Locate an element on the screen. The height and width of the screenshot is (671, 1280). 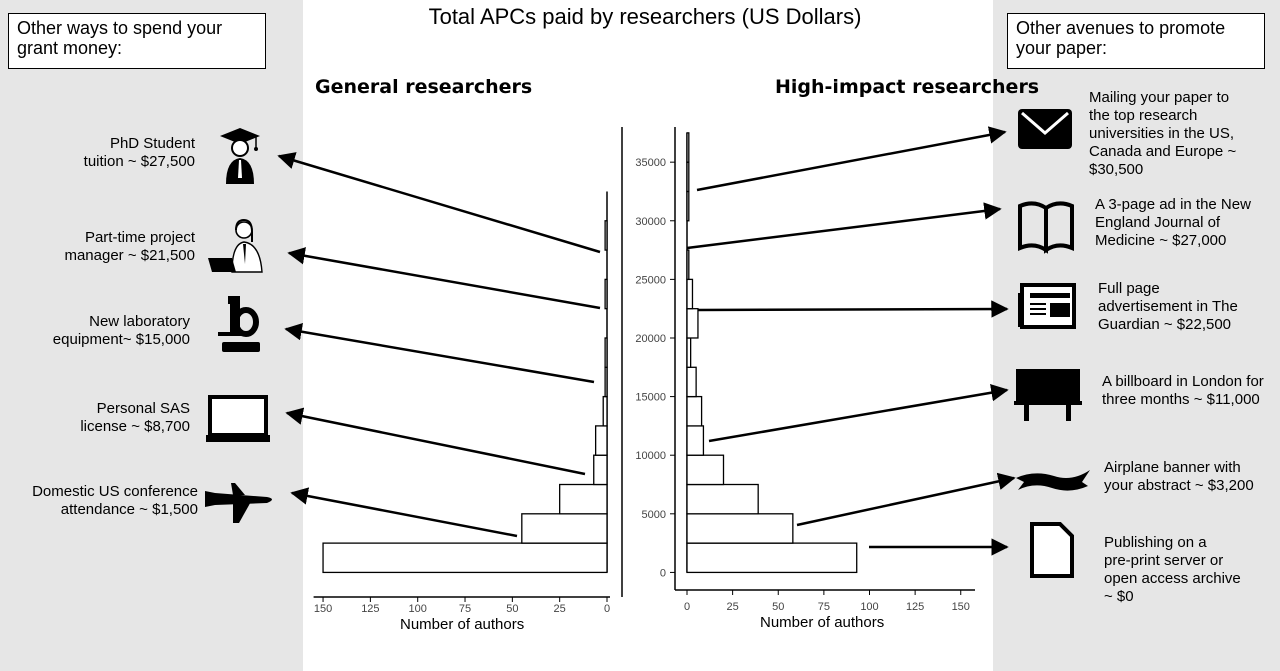
airplane-icon is located at coordinates (238, 503).